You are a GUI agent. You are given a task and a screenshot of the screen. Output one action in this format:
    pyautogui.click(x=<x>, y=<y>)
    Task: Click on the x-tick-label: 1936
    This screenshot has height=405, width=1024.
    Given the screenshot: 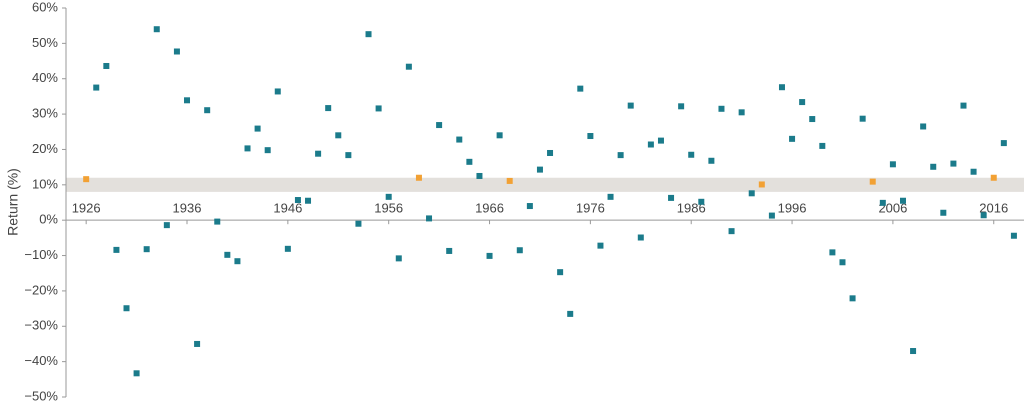 What is the action you would take?
    pyautogui.click(x=187, y=208)
    